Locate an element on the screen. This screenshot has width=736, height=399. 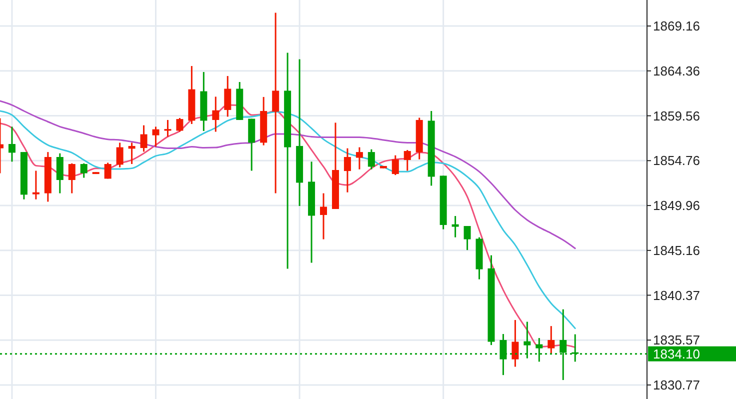
y-tick-label: 1835.57 is located at coordinates (676, 340).